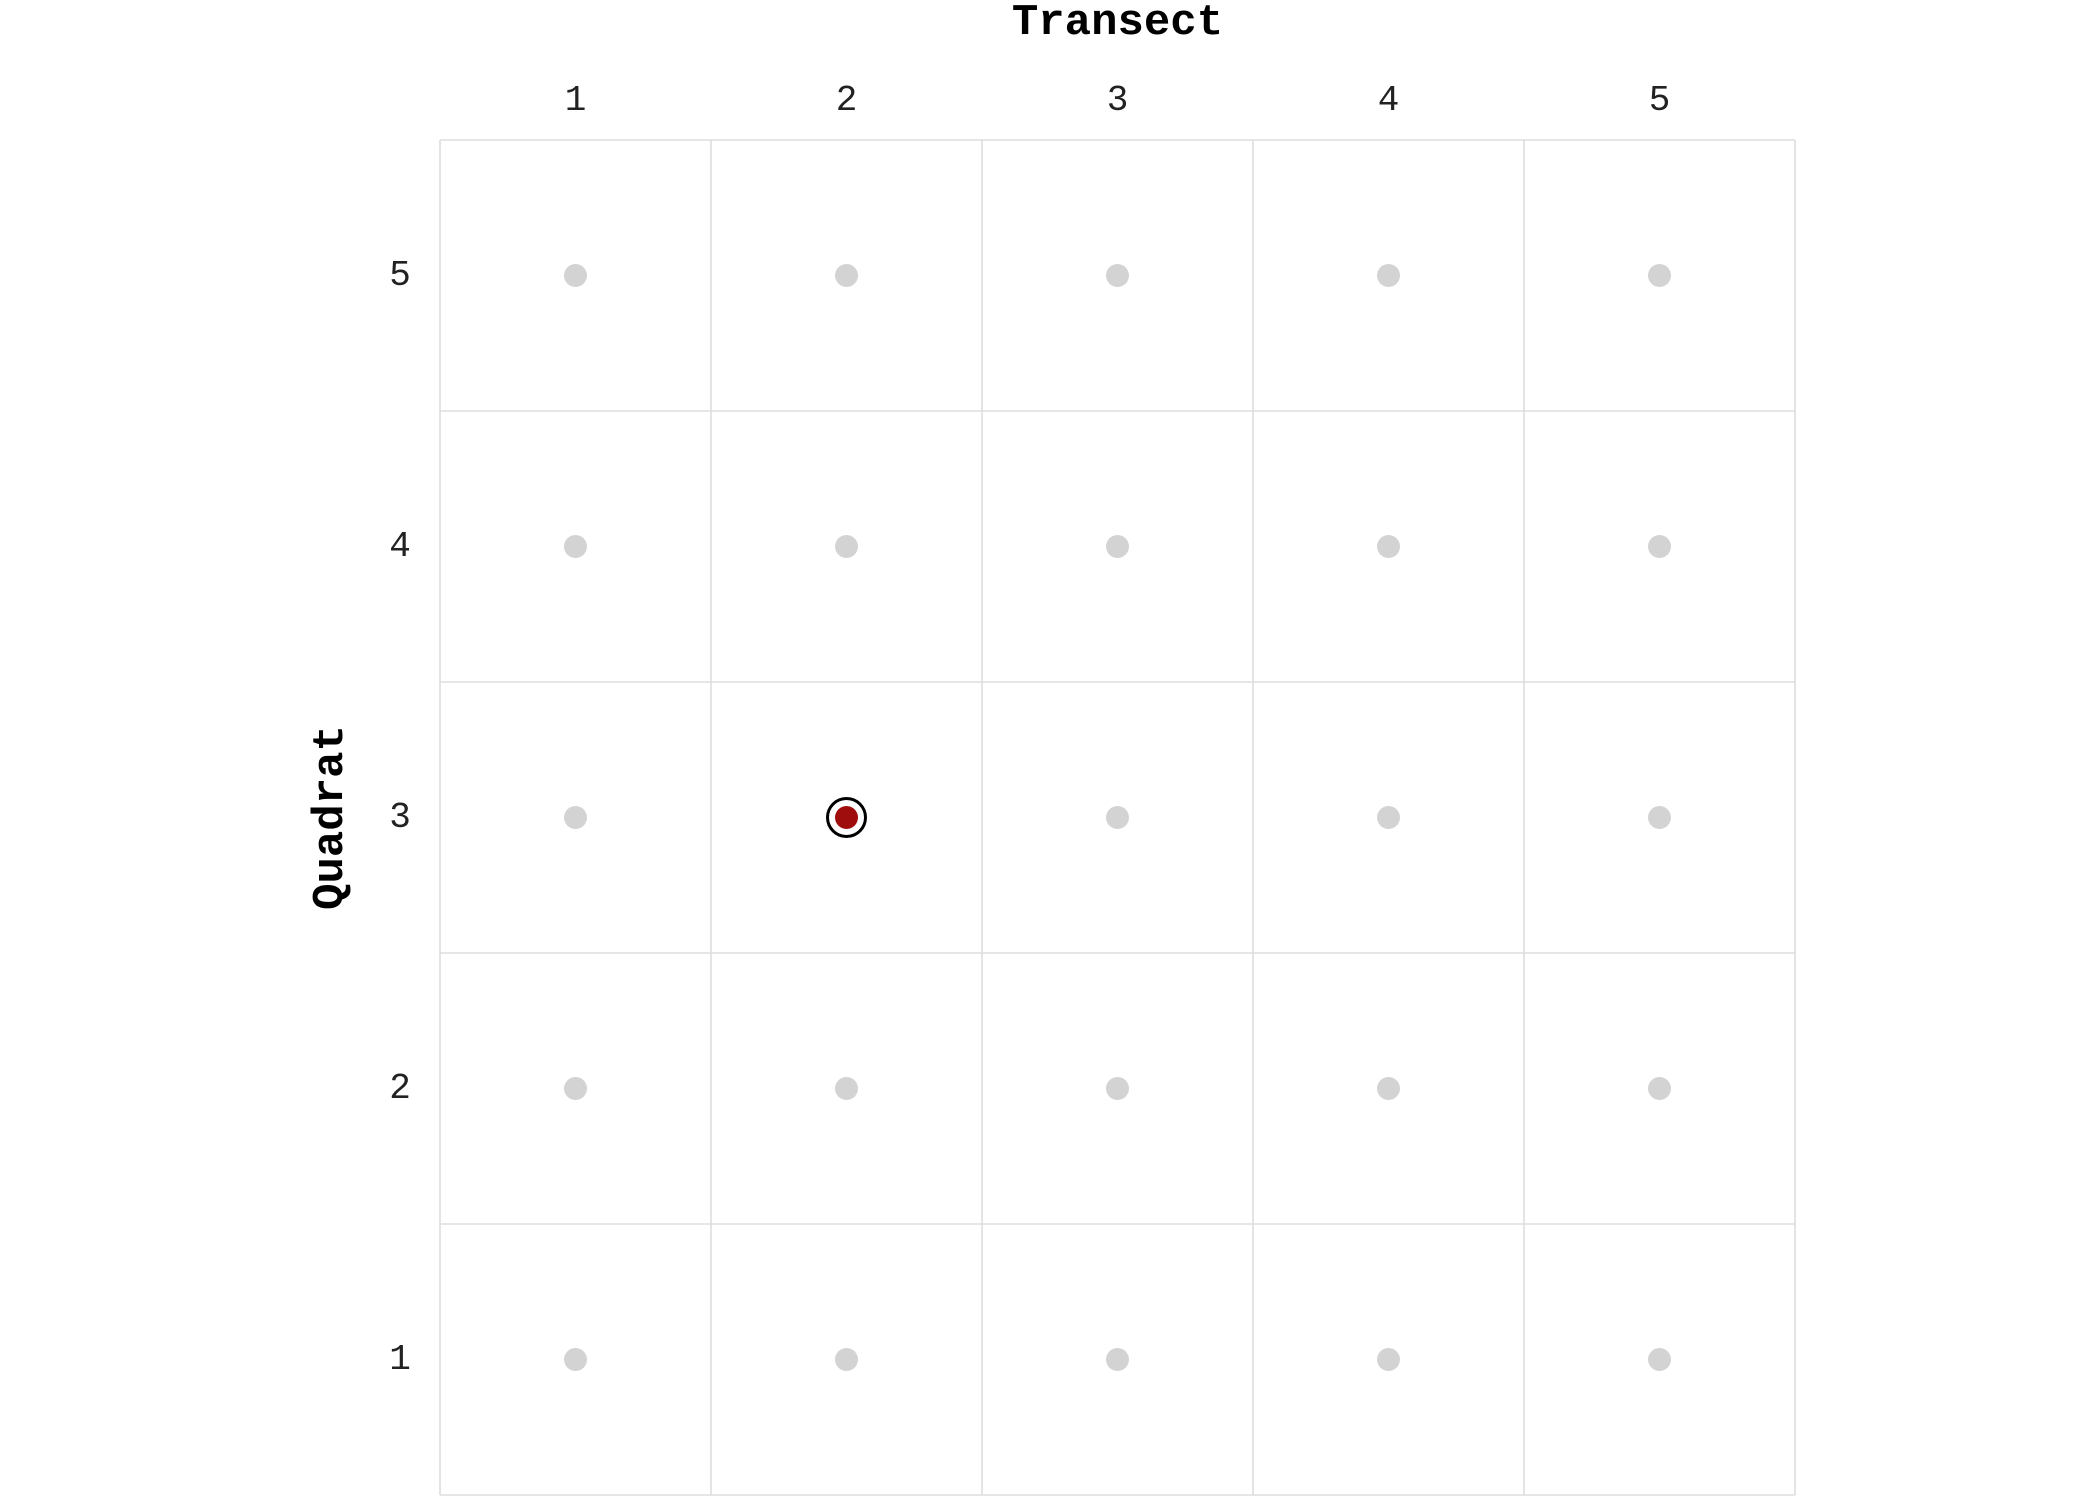 The height and width of the screenshot is (1500, 2100). What do you see at coordinates (1389, 100) in the screenshot?
I see `x-tick-label: 4` at bounding box center [1389, 100].